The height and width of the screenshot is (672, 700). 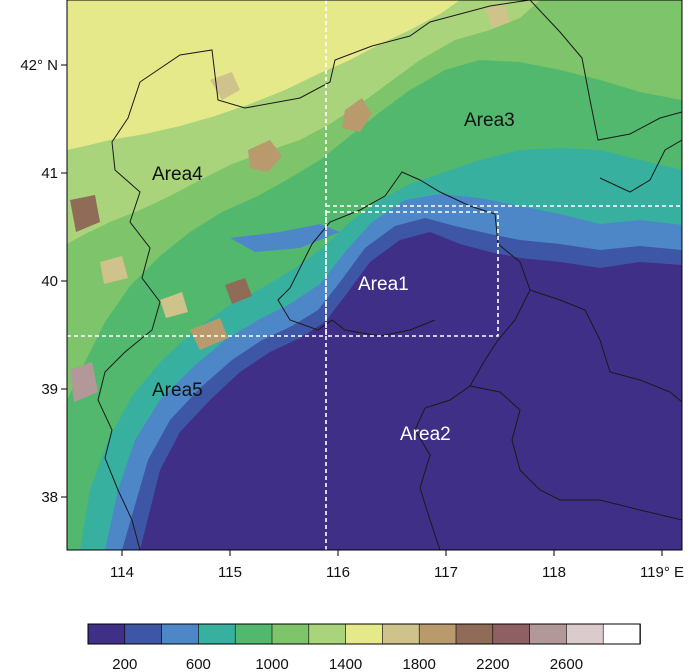 What do you see at coordinates (49, 497) in the screenshot?
I see `lat-tick-38: 38` at bounding box center [49, 497].